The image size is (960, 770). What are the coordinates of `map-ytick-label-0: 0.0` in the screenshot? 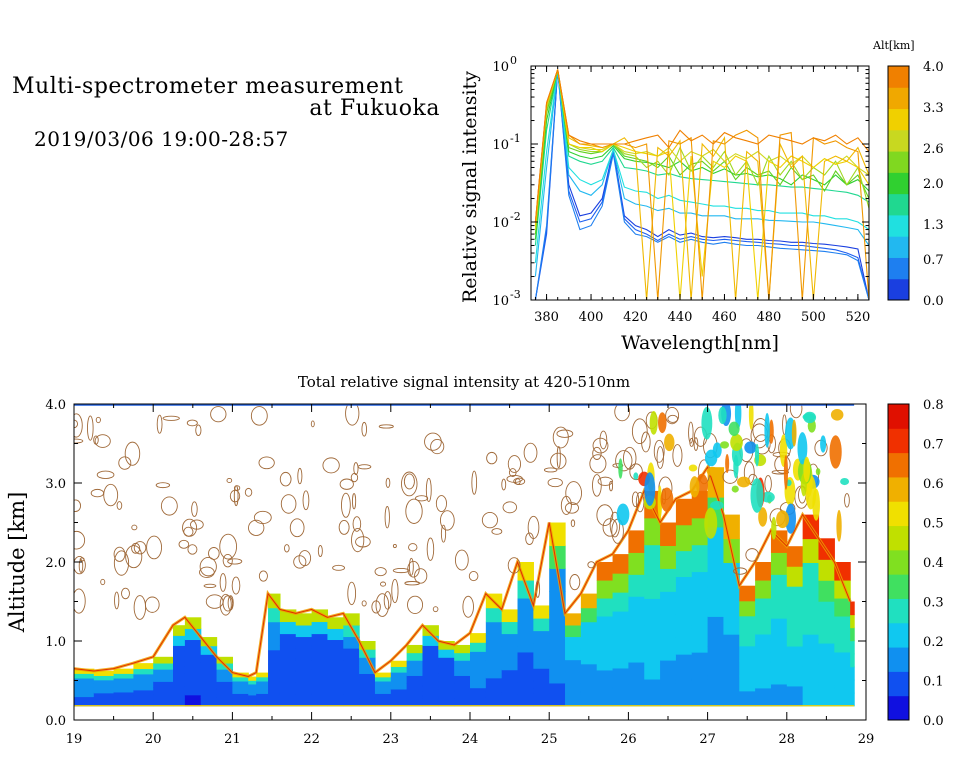 It's located at (55, 721).